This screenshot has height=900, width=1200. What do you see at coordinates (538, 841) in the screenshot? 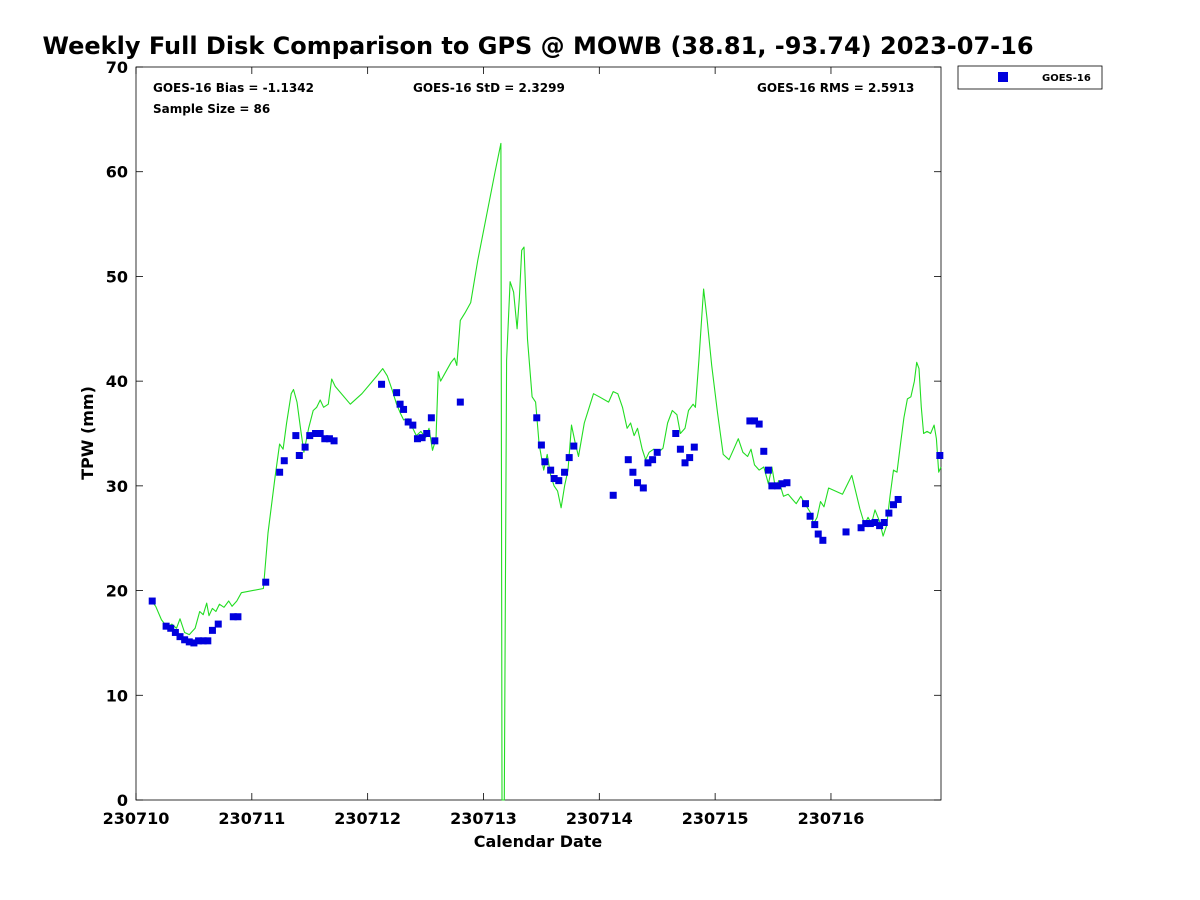
I see `x-axis-label: Calendar Date` at bounding box center [538, 841].